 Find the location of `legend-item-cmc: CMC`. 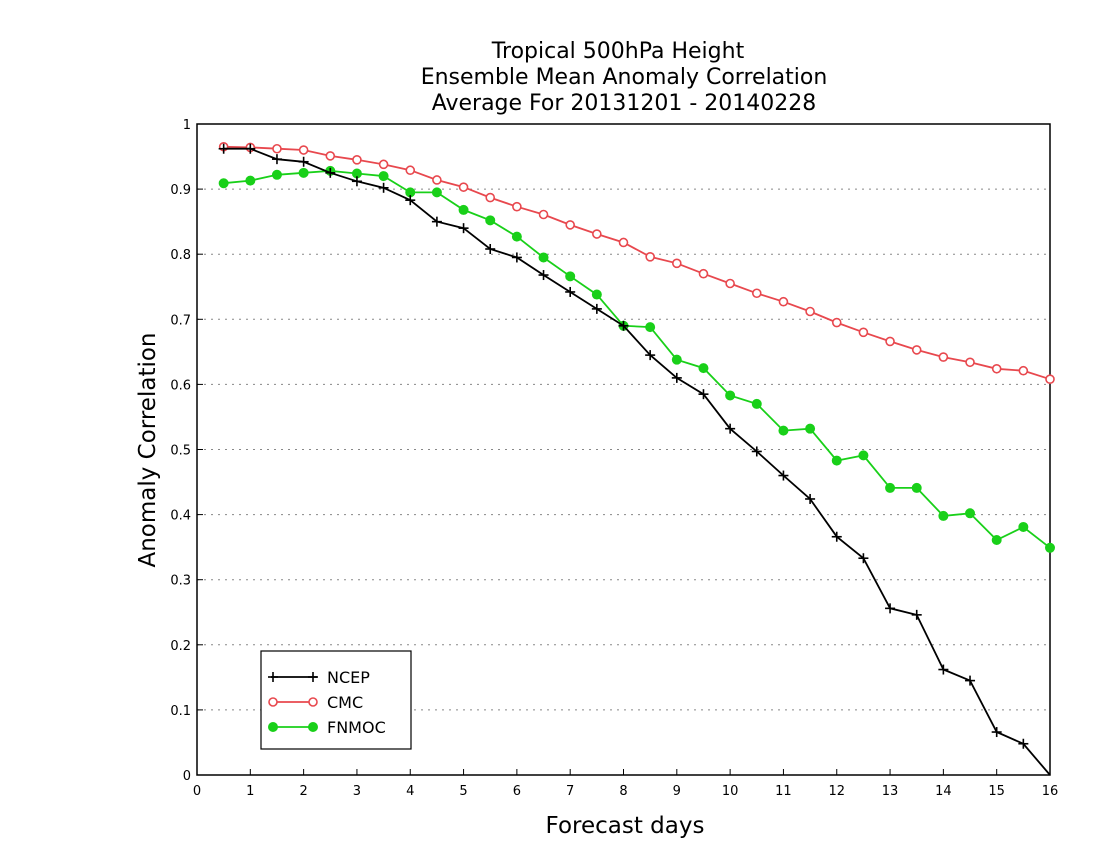

legend-item-cmc: CMC is located at coordinates (315, 702).